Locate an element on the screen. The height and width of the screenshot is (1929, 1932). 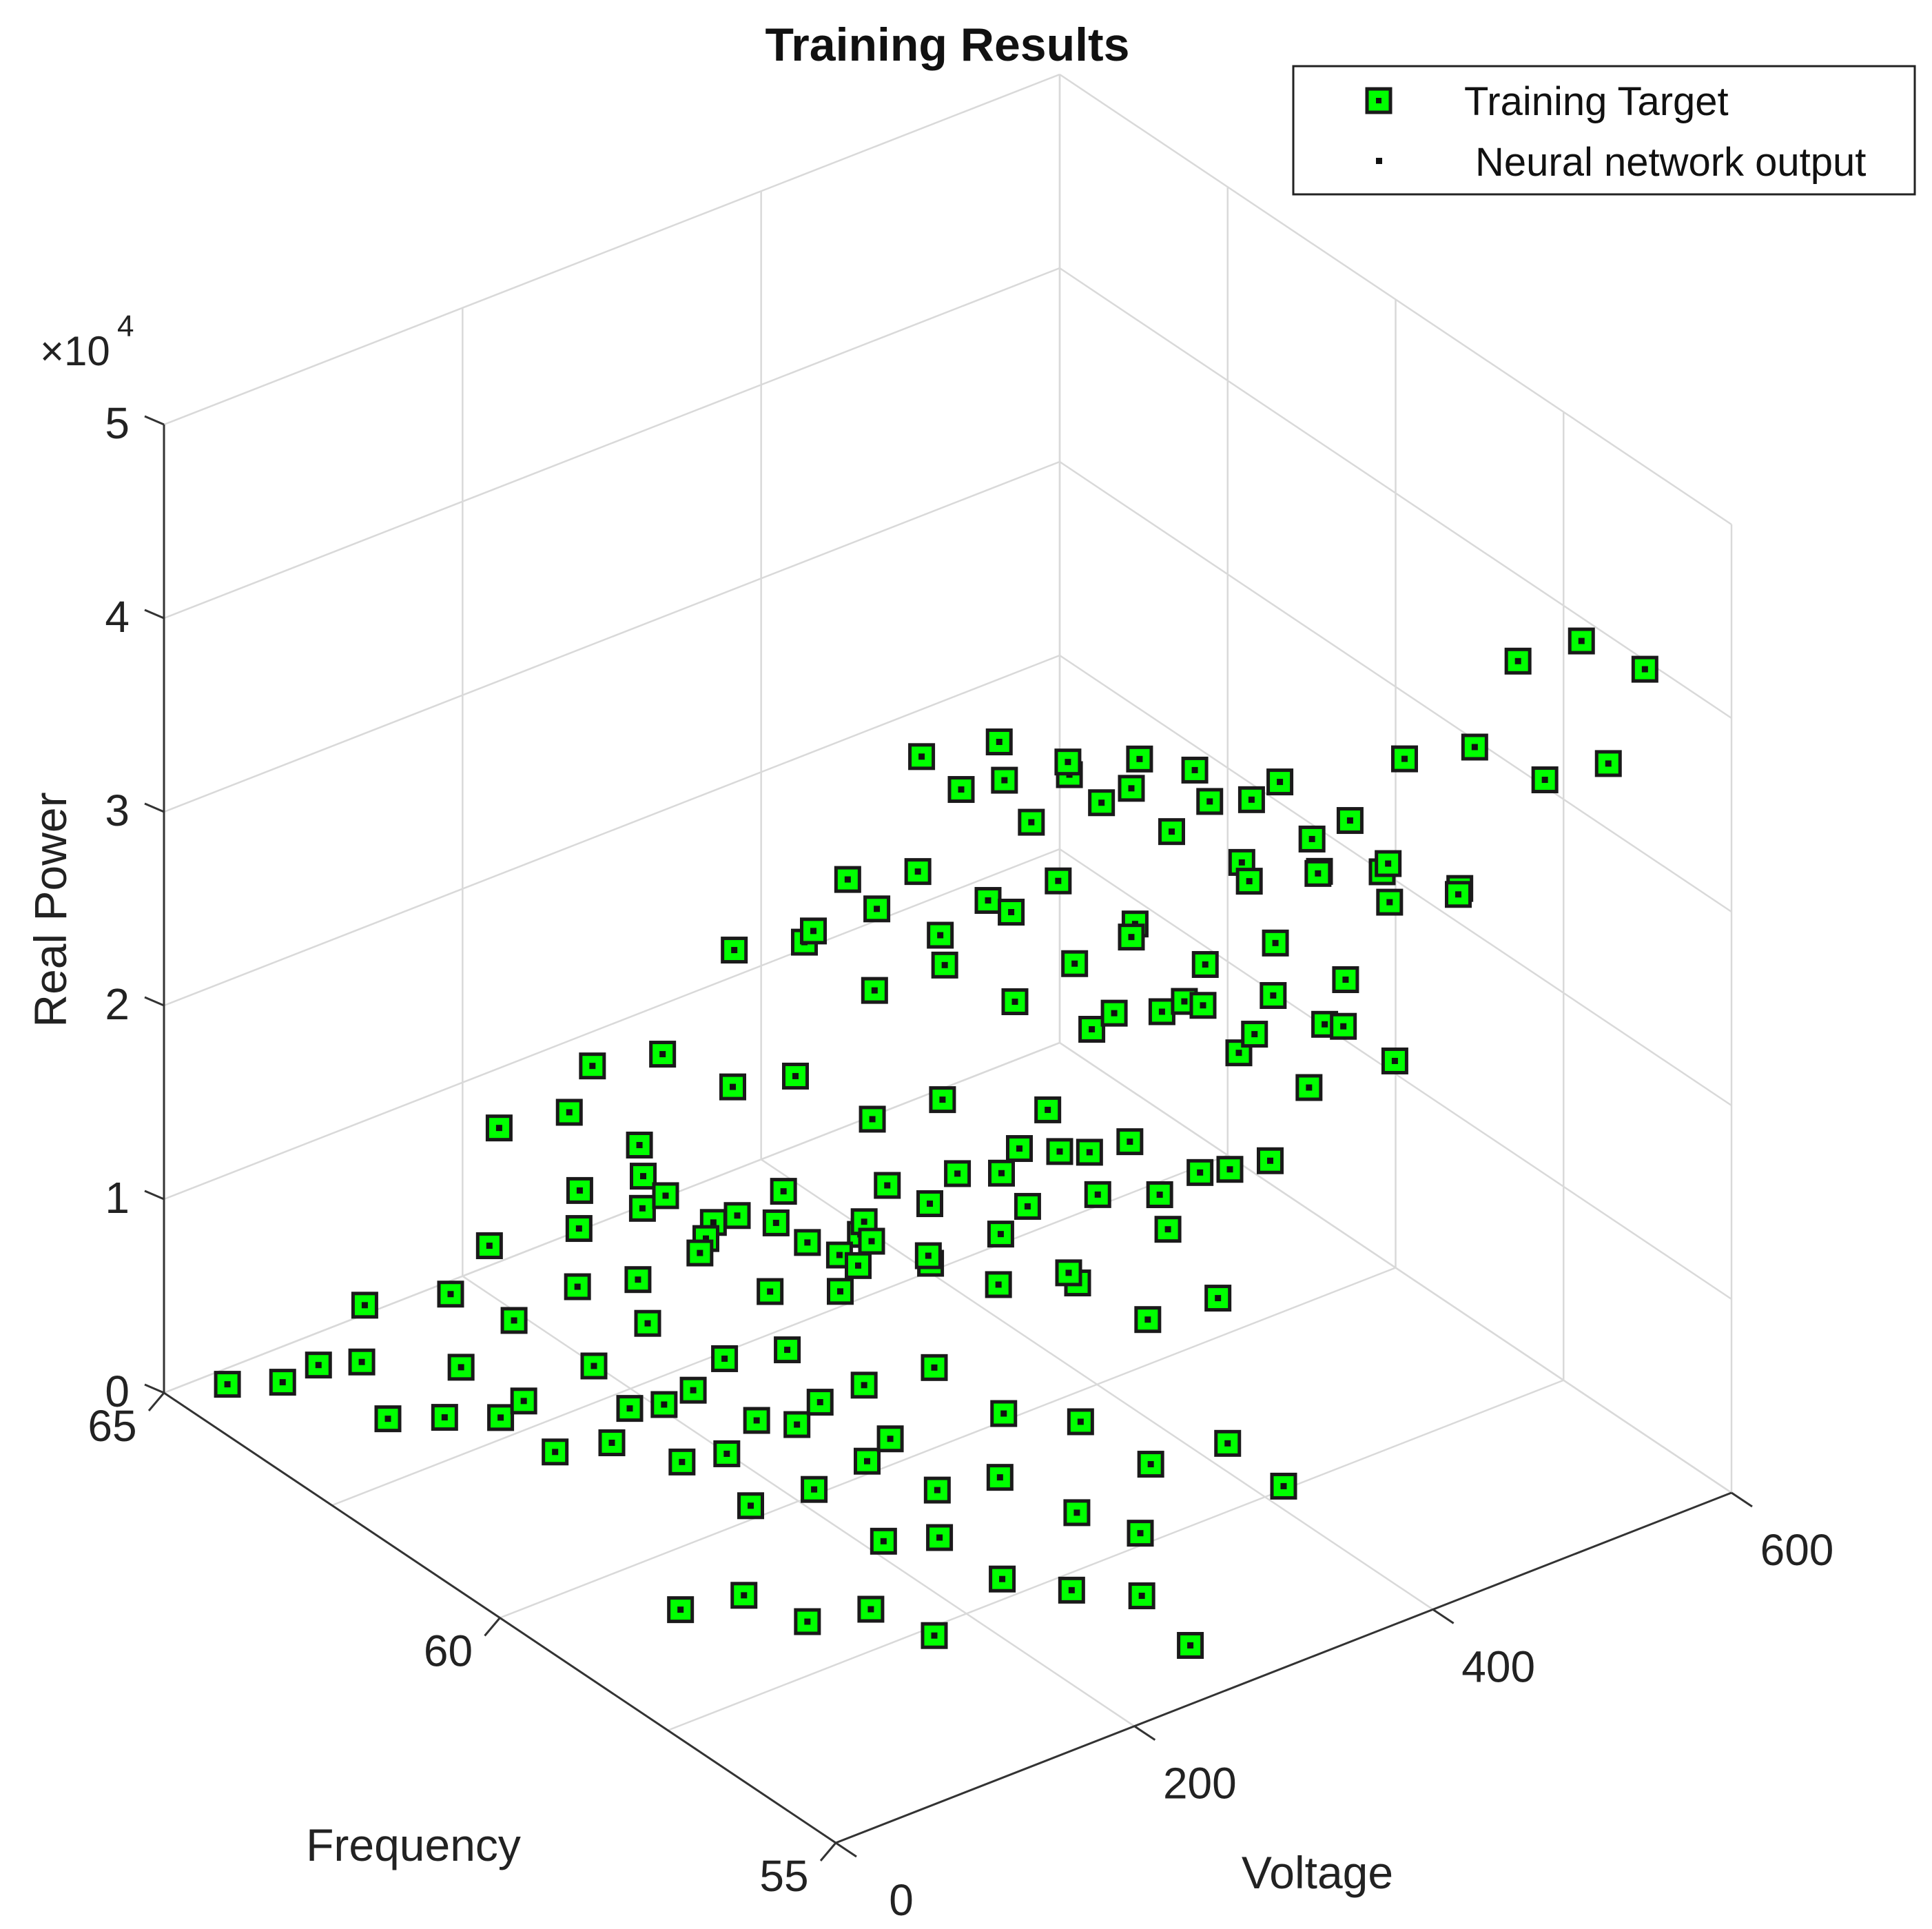
real-power-tick-label: 5 is located at coordinates (118, 423).